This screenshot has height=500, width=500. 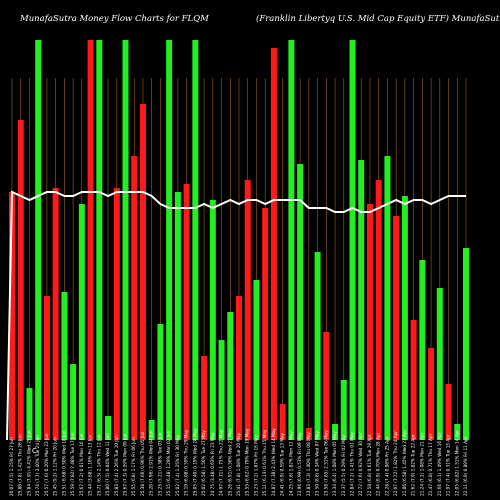 I want to click on x-tick-label: 25.02 (6.58) 1.56% Tue 27 May, so click(x=203, y=463).